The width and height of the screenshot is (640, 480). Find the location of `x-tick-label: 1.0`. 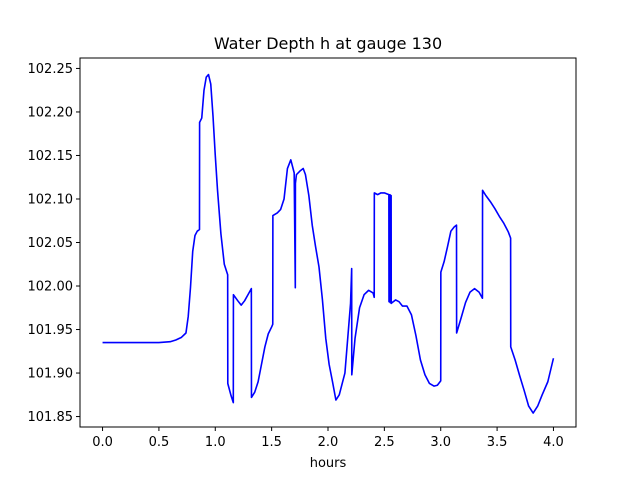

x-tick-label: 1.0 is located at coordinates (215, 442).